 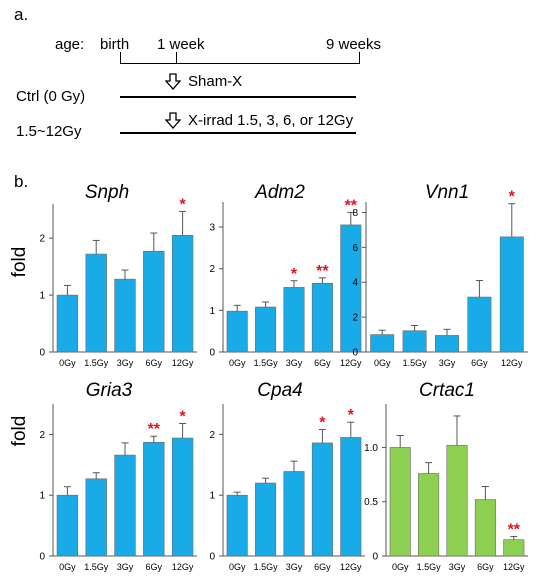 I want to click on timepoint-1-week: 1 week, so click(x=181, y=44).